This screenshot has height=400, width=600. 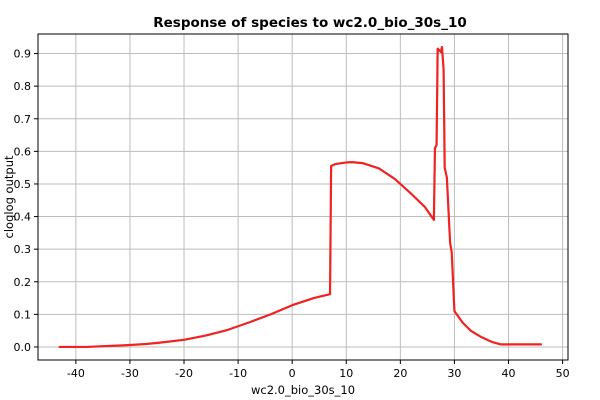 What do you see at coordinates (23, 119) in the screenshot?
I see `y-tick-label: 0.7` at bounding box center [23, 119].